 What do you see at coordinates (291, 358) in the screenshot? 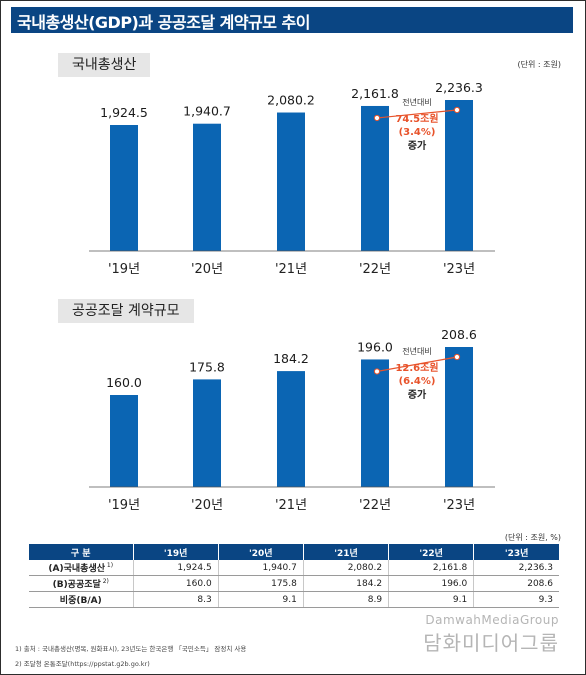
I see `value-label-2: 184.2` at bounding box center [291, 358].